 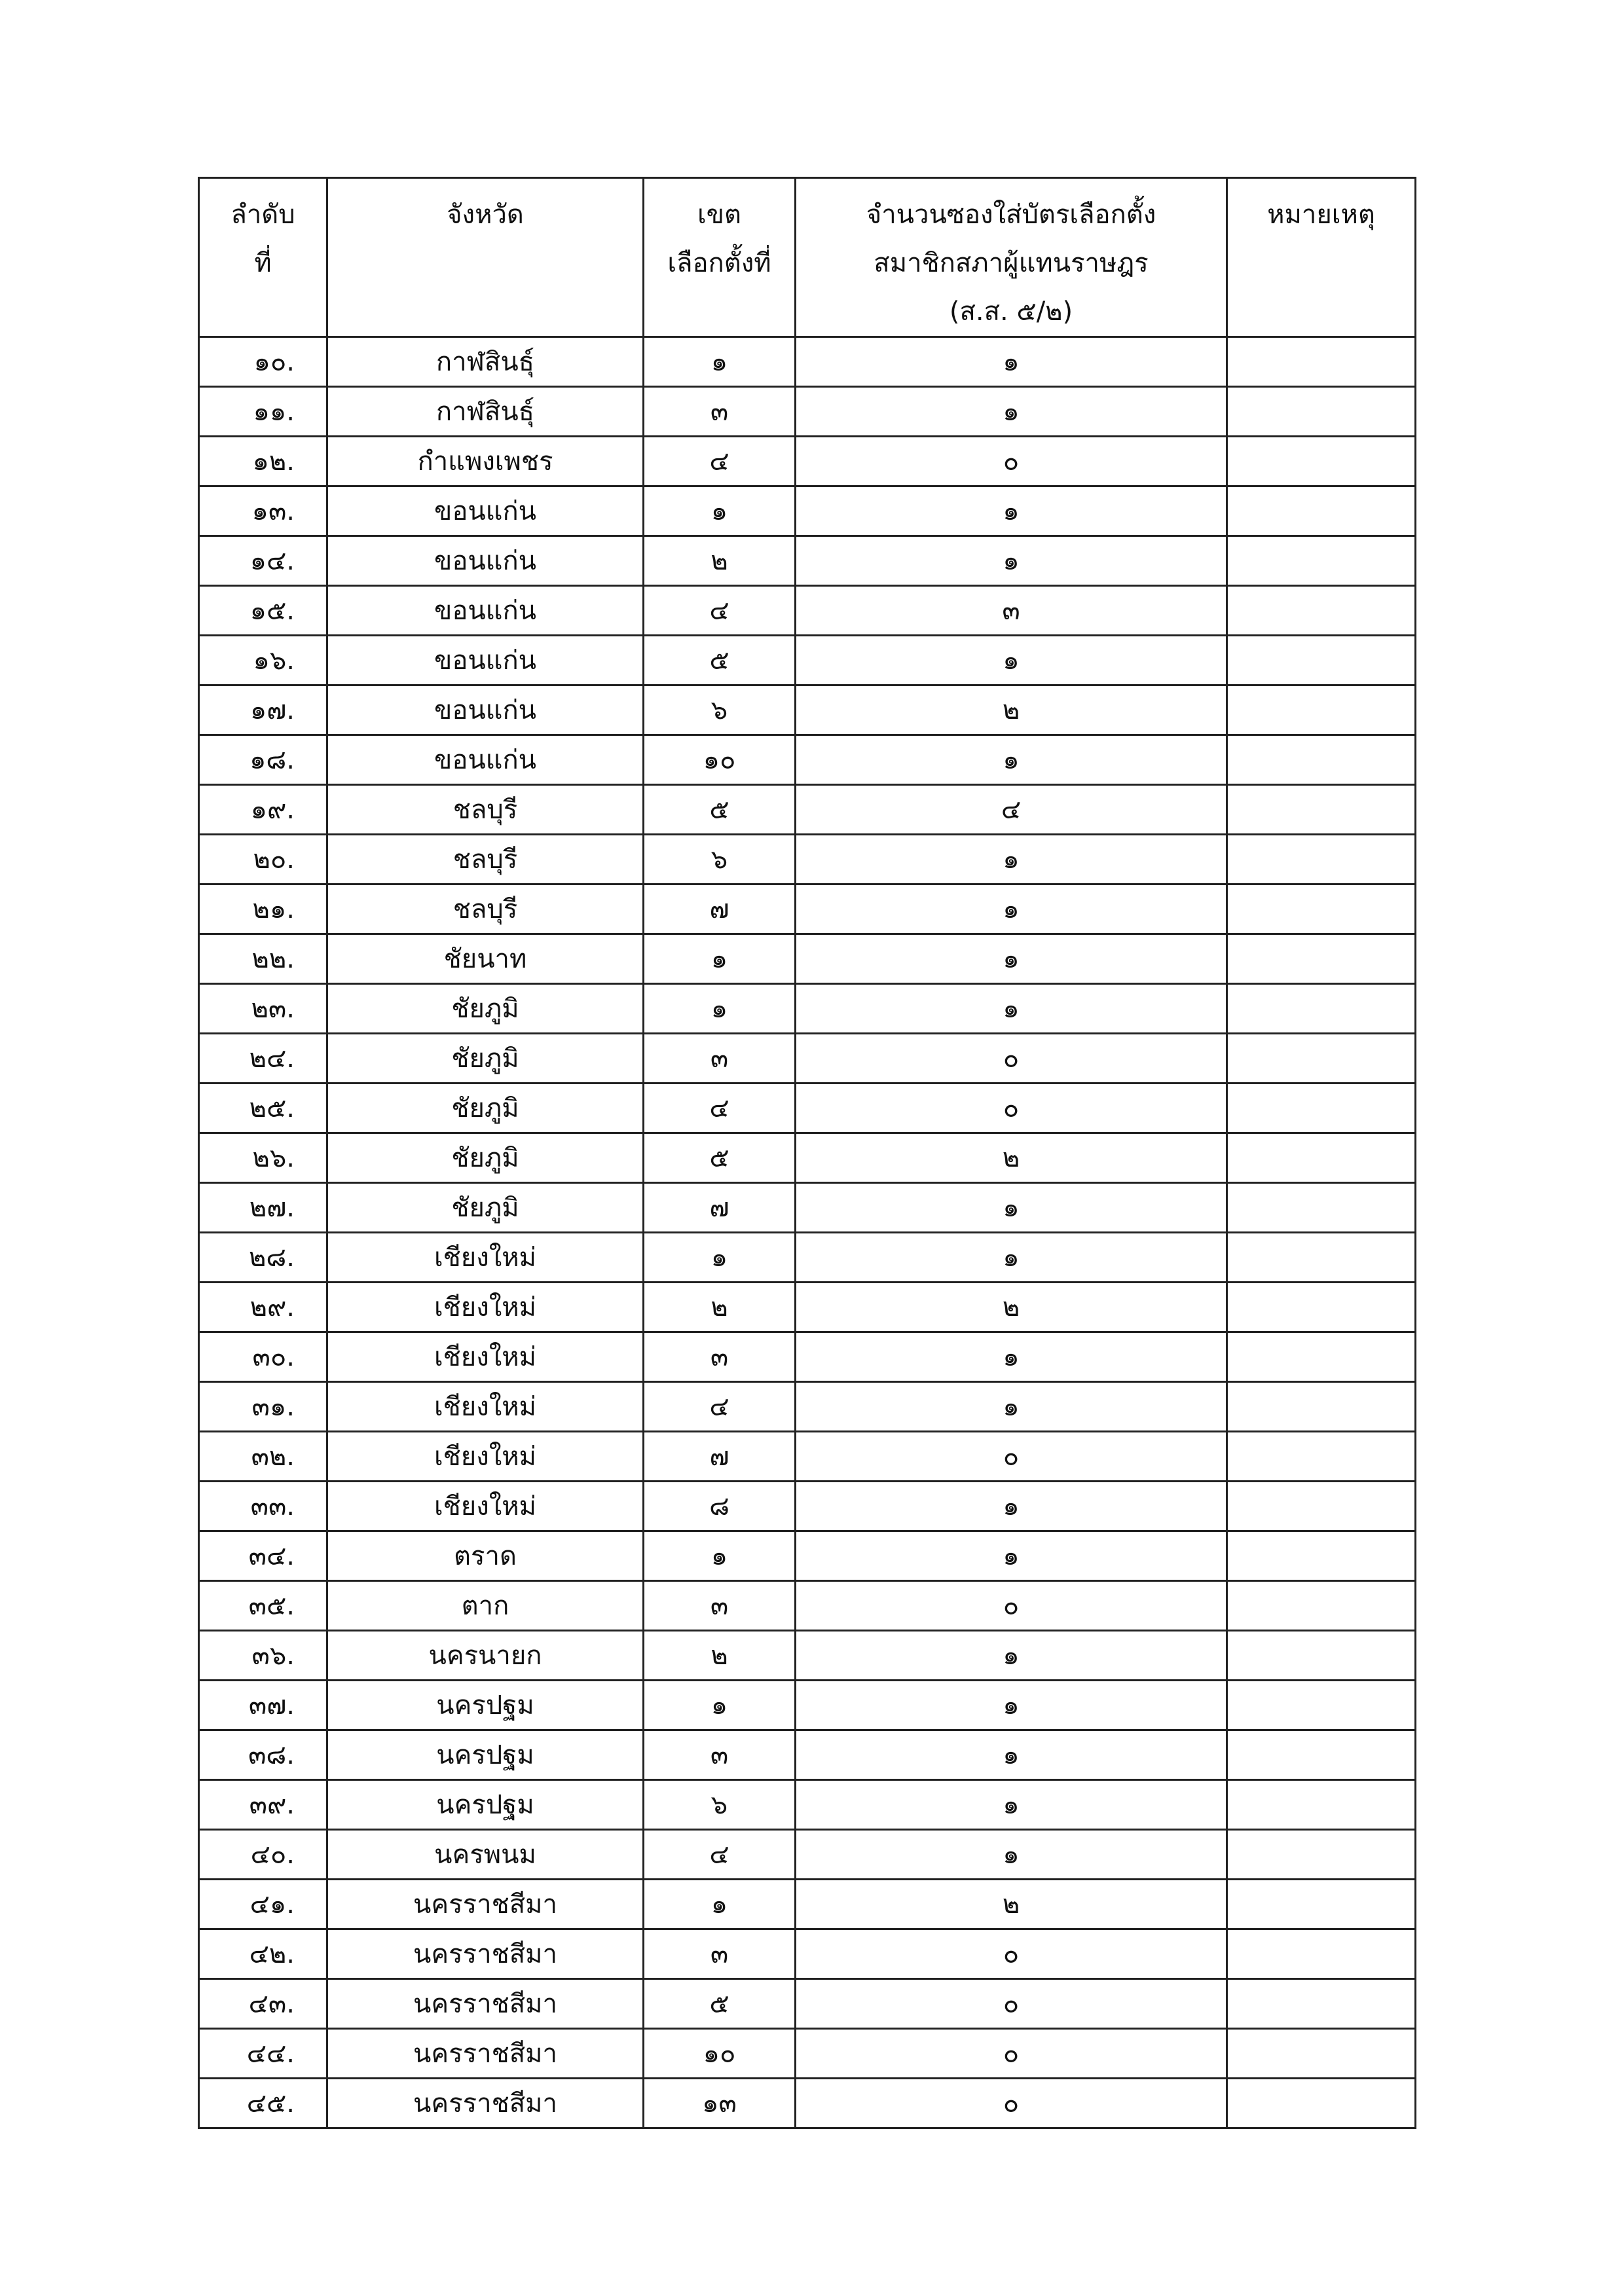 What do you see at coordinates (263, 959) in the screenshot?
I see `cell-no: ๒๒.` at bounding box center [263, 959].